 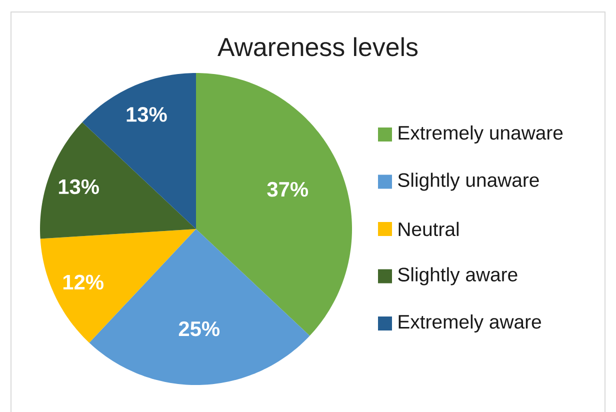 What do you see at coordinates (318, 46) in the screenshot?
I see `chart-title: Awareness levels` at bounding box center [318, 46].